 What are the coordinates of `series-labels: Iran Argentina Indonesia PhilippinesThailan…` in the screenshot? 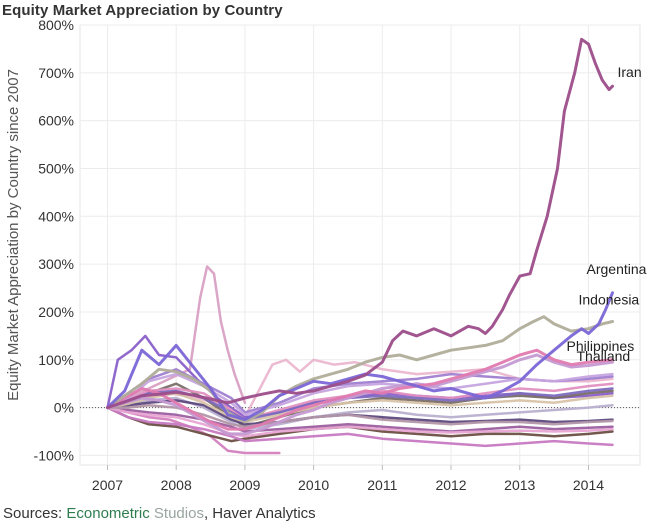 It's located at (607, 214).